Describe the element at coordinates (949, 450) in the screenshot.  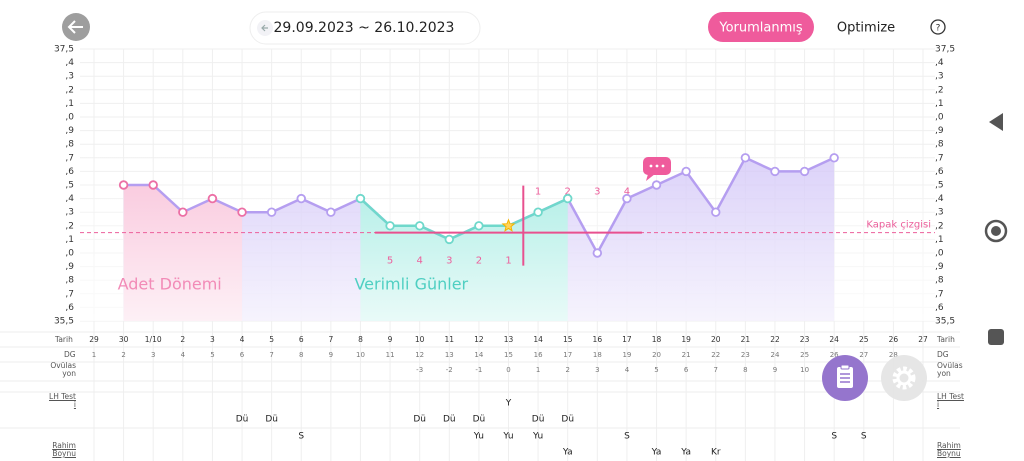
I see `row-label: Rahim Boynu` at that location.